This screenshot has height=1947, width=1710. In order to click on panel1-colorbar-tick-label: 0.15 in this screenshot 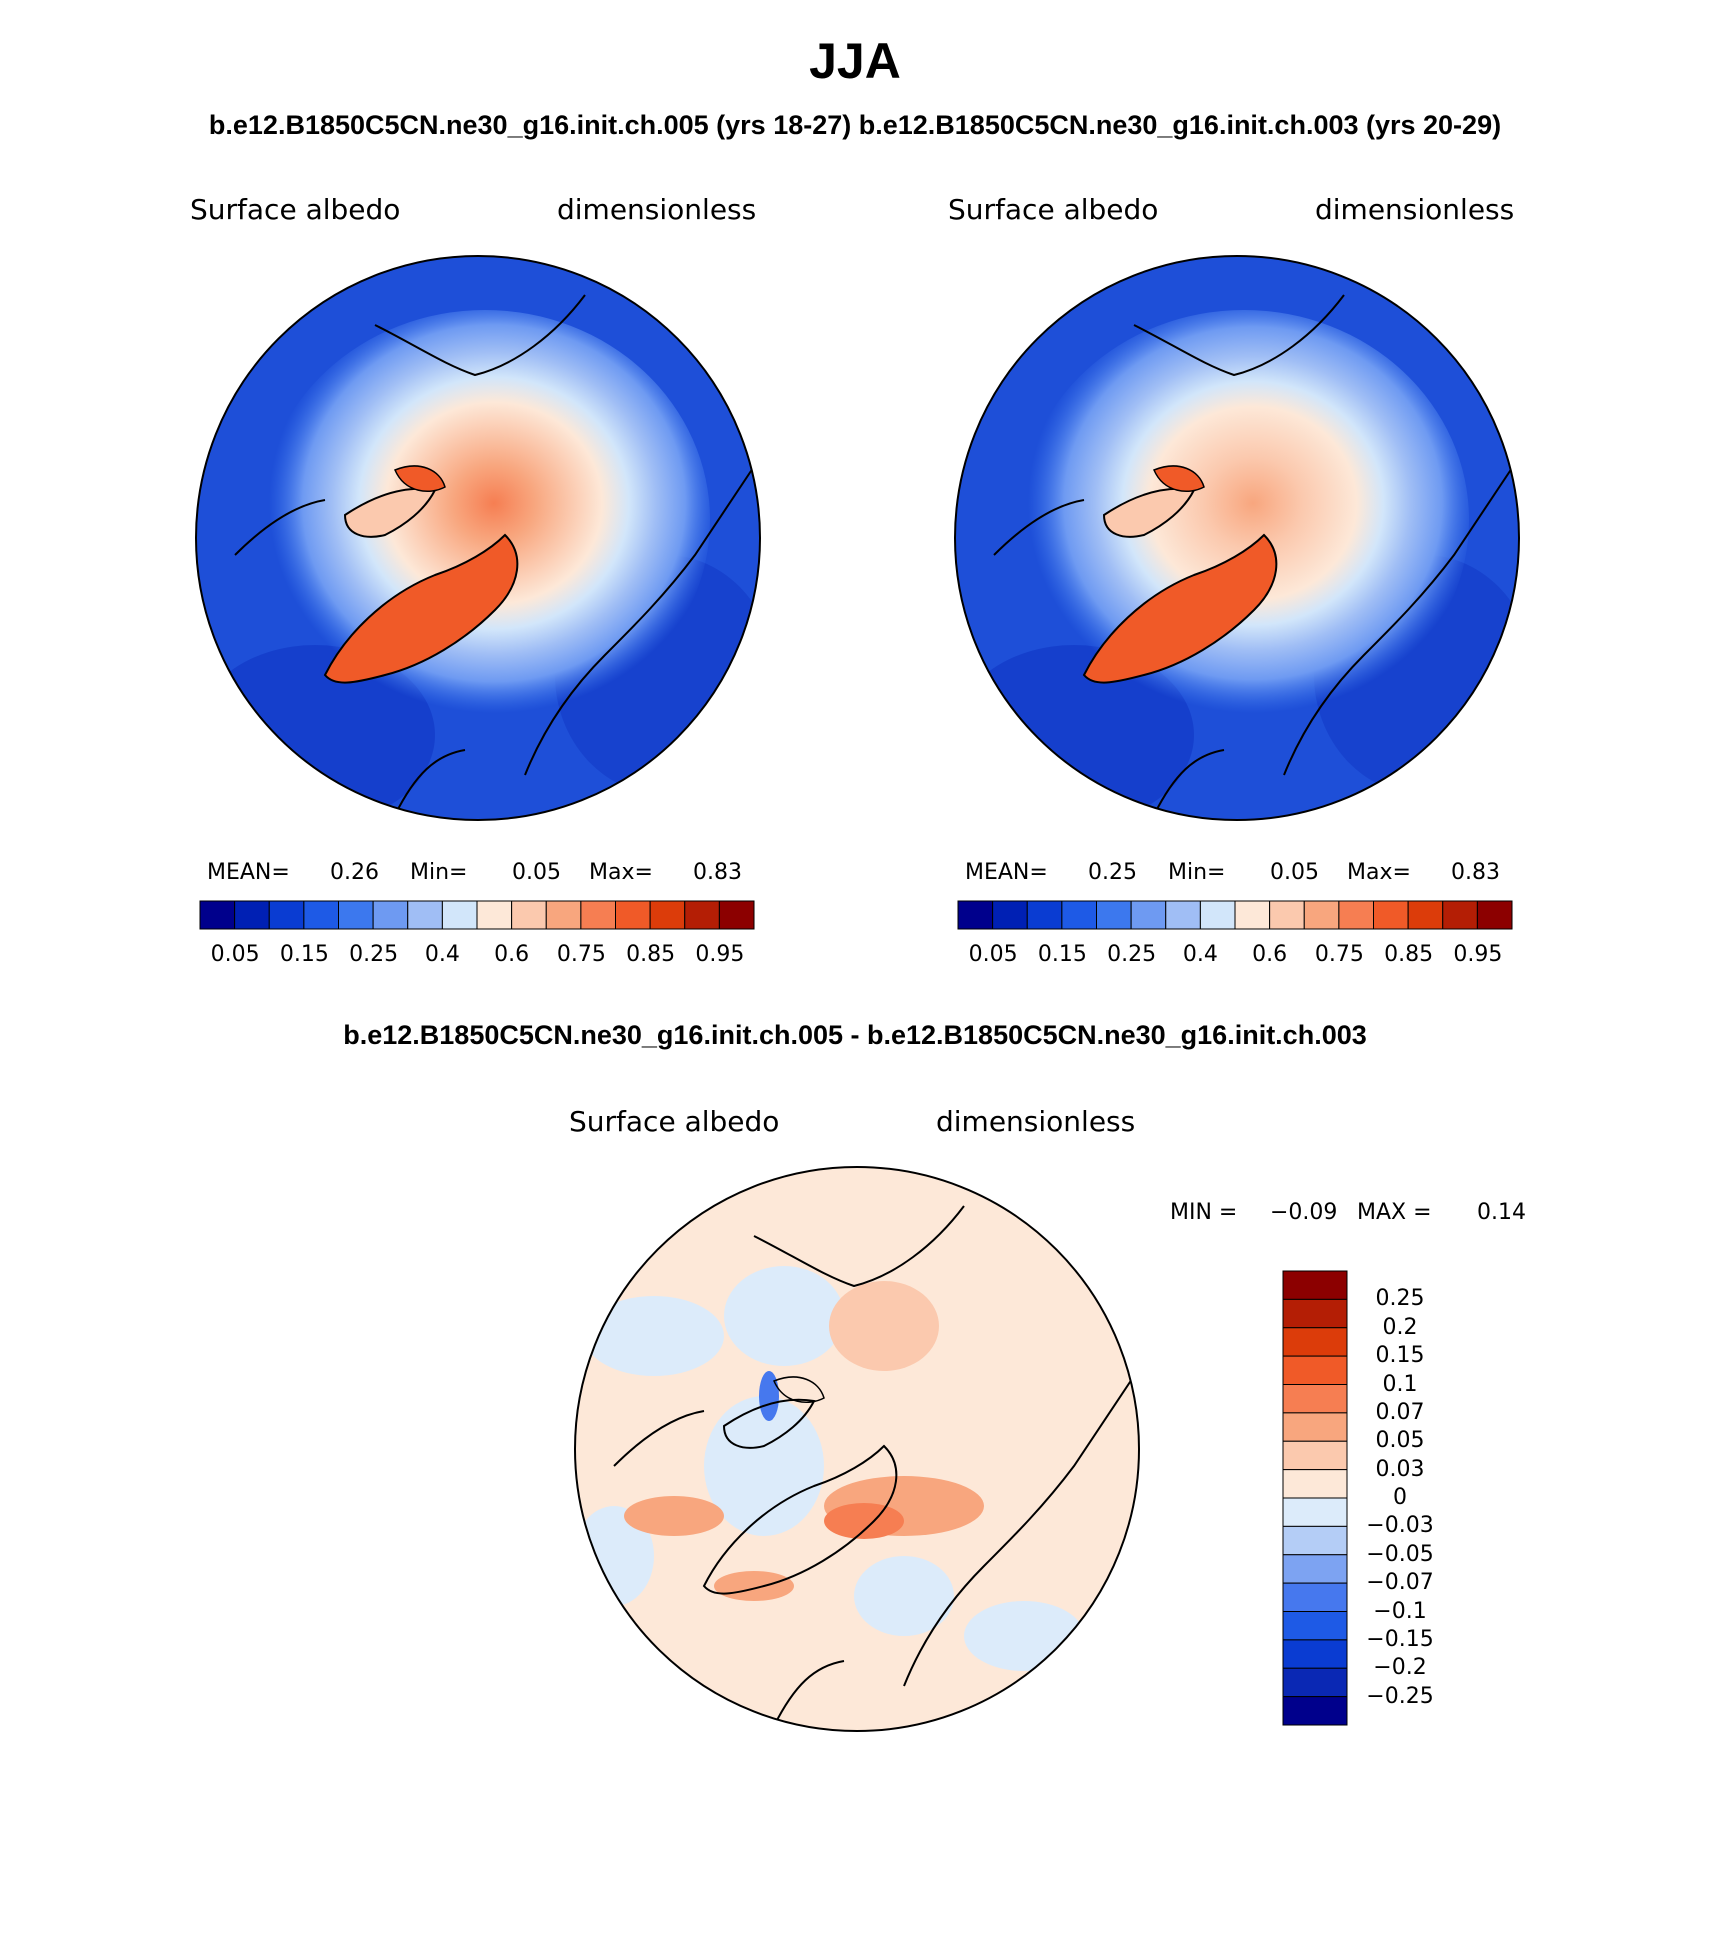, I will do `click(304, 954)`.